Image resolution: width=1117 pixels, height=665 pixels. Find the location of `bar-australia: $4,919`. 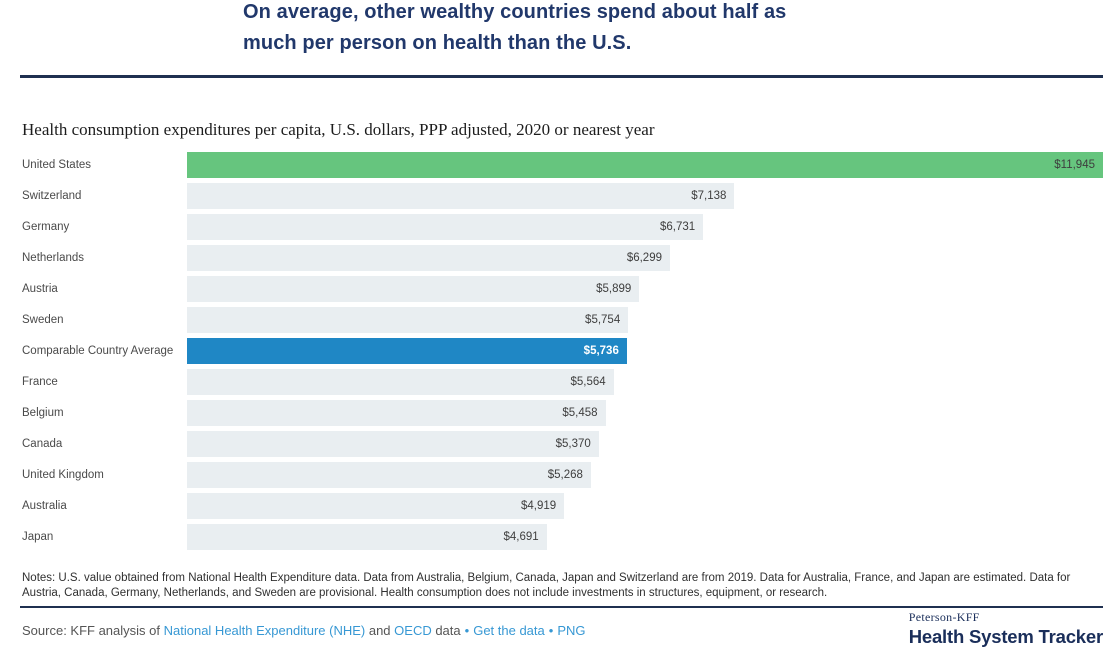

bar-australia: $4,919 is located at coordinates (376, 506).